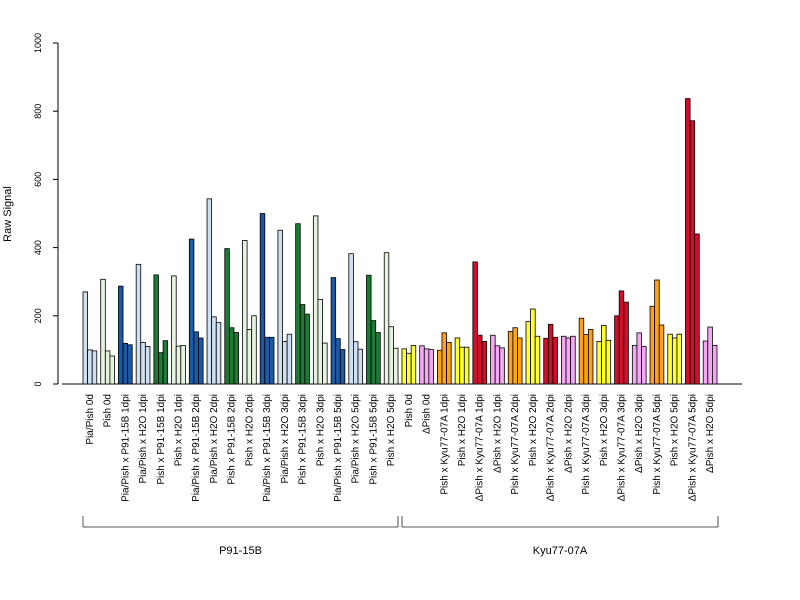 This screenshot has height=600, width=800. Describe the element at coordinates (8, 214) in the screenshot. I see `y-axis-label: Raw Signal` at that location.